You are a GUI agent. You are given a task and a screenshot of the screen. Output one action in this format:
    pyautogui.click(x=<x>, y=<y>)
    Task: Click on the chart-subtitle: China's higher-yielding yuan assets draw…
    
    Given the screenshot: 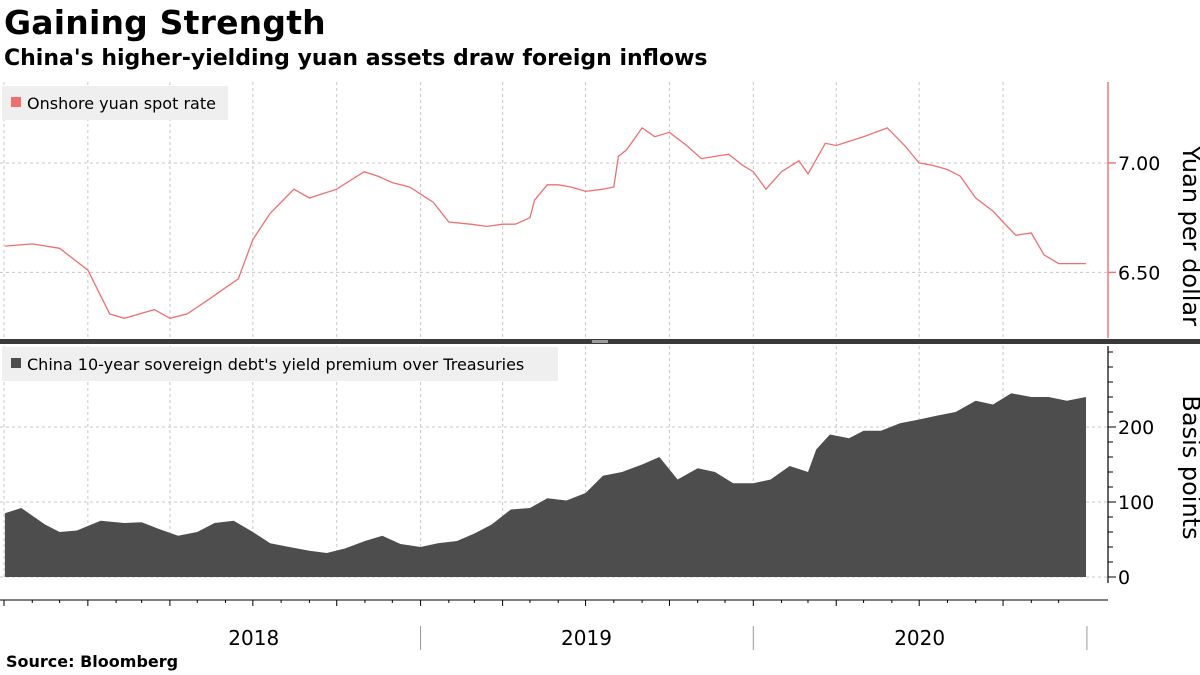 What is the action you would take?
    pyautogui.click(x=356, y=58)
    